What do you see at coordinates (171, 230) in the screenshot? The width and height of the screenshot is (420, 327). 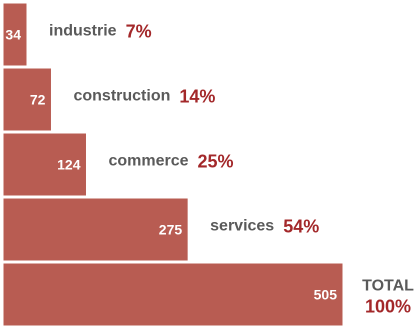 I see `value-label-services: 275` at bounding box center [171, 230].